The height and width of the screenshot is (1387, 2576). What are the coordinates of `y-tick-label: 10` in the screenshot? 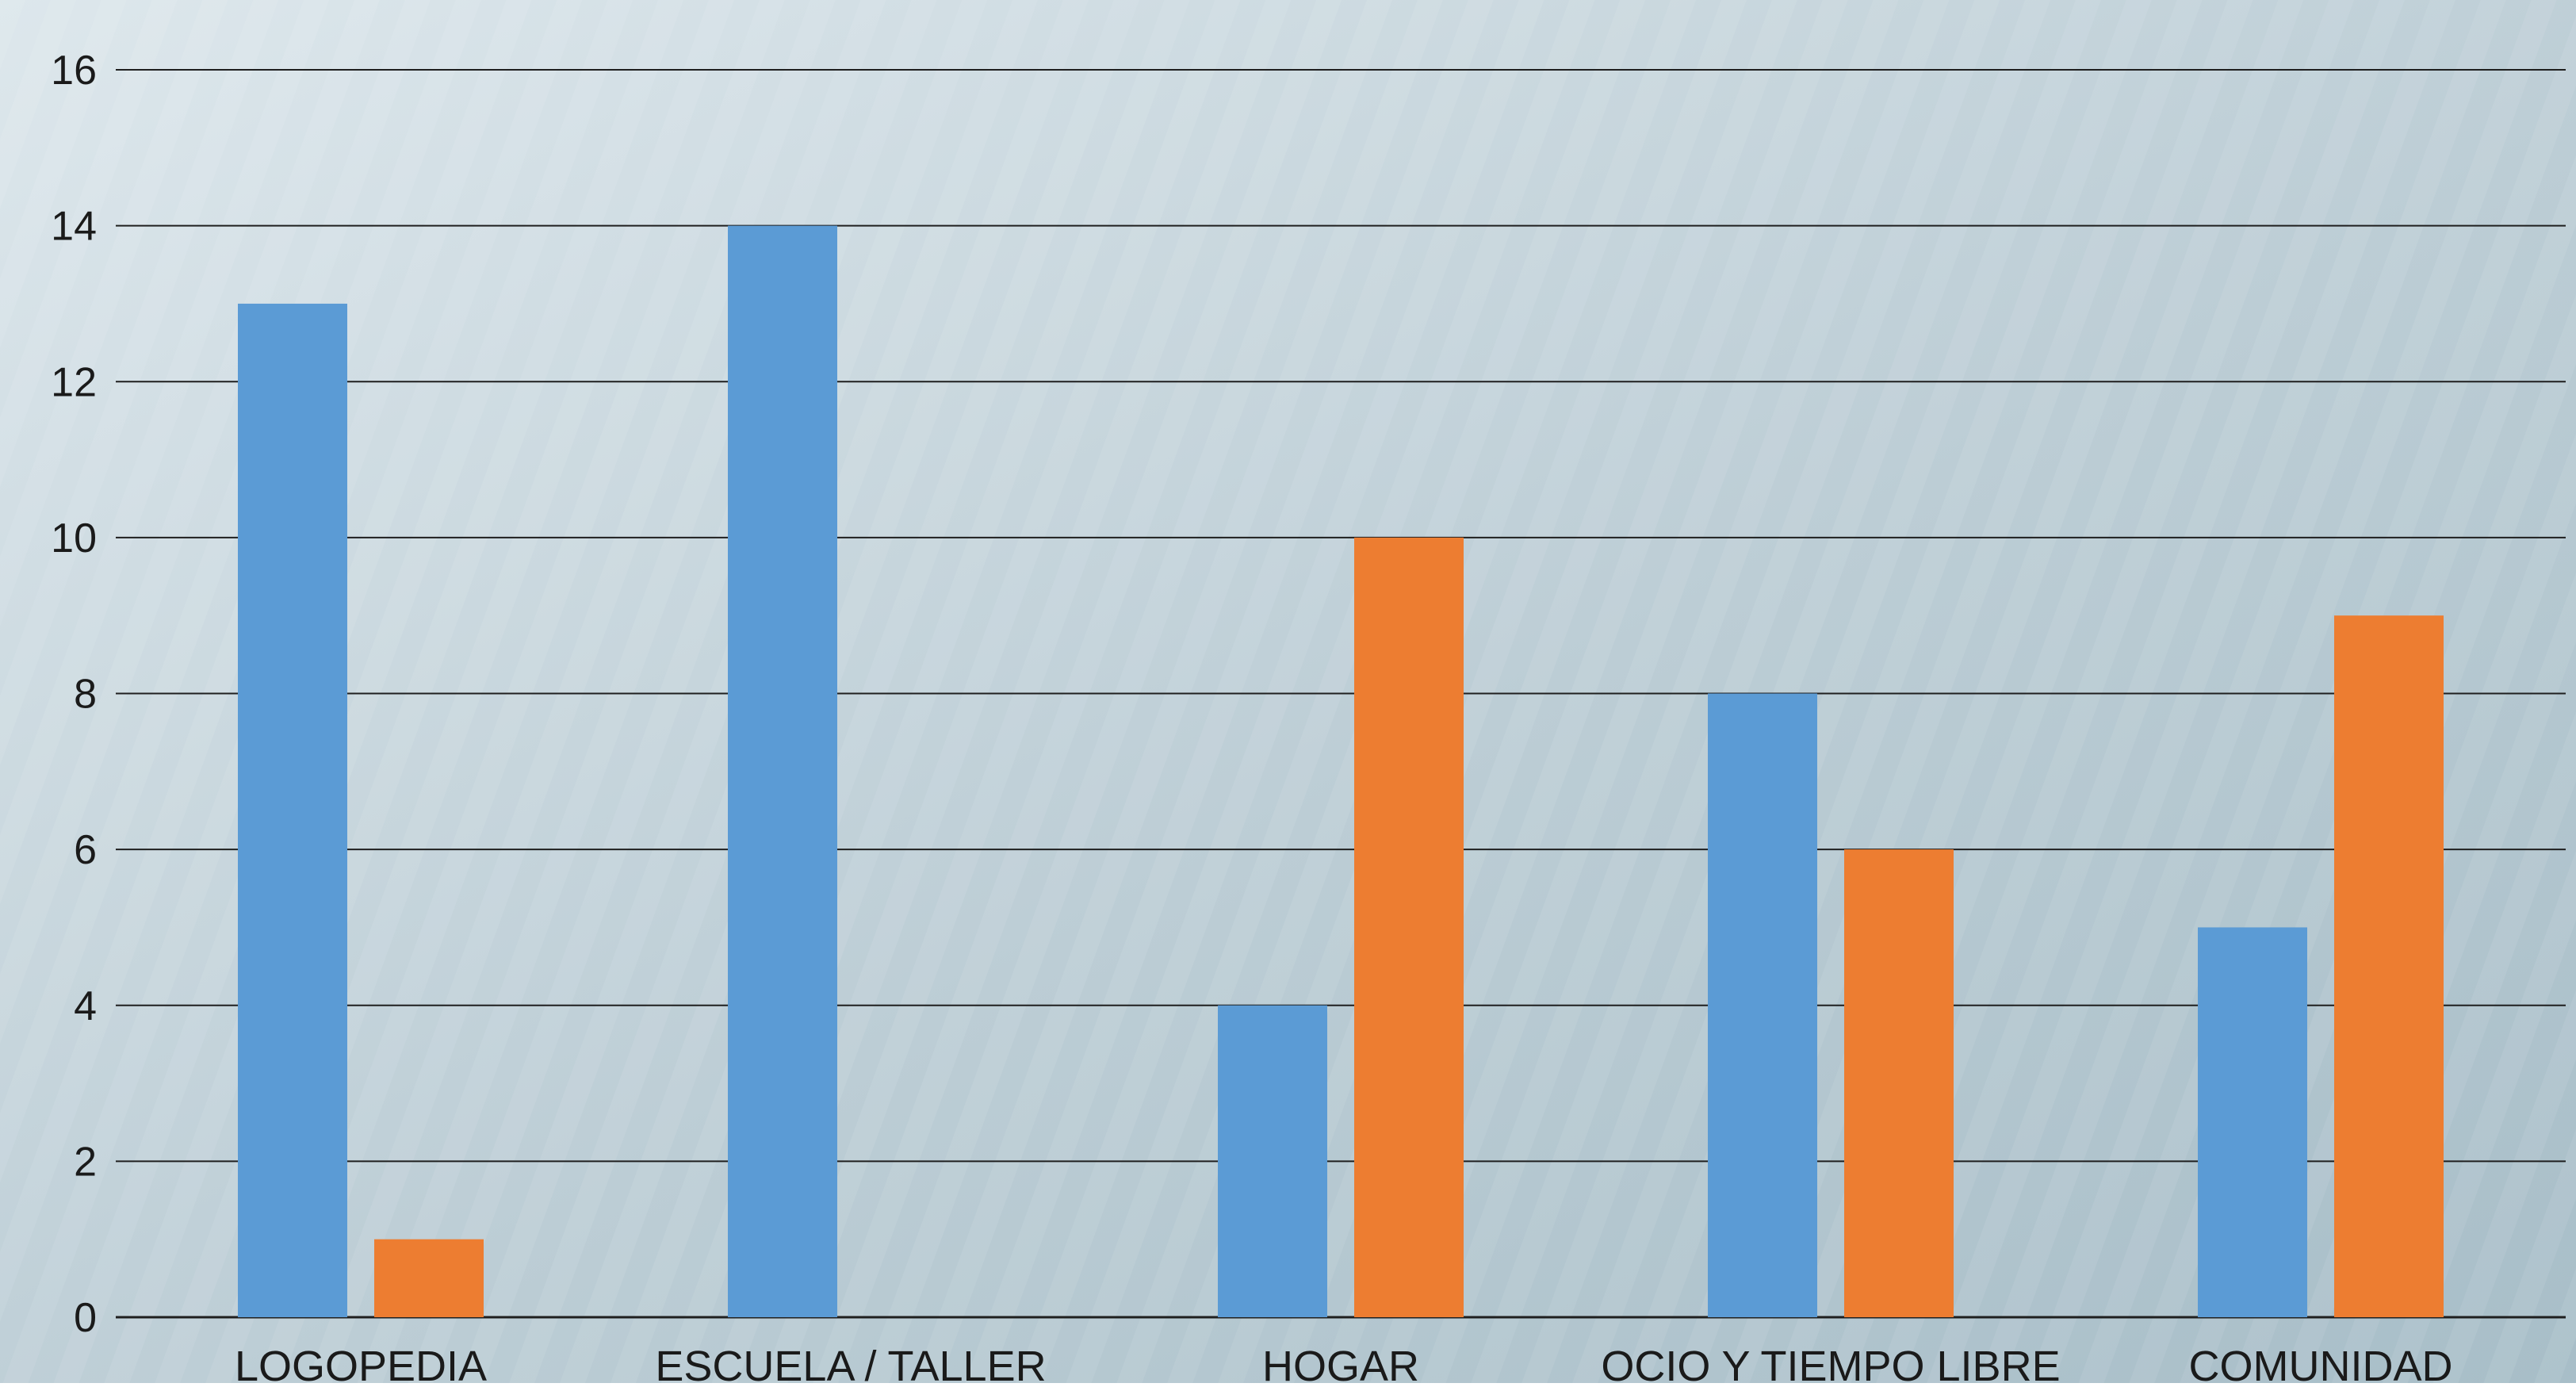 It's located at (74, 538).